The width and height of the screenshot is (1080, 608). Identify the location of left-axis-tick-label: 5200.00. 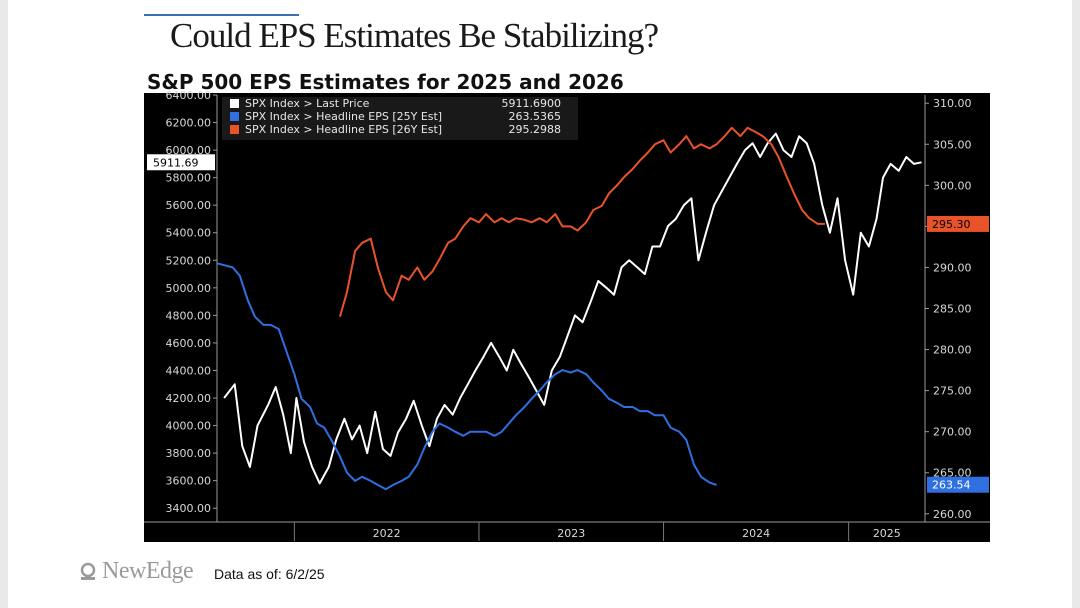
(189, 260).